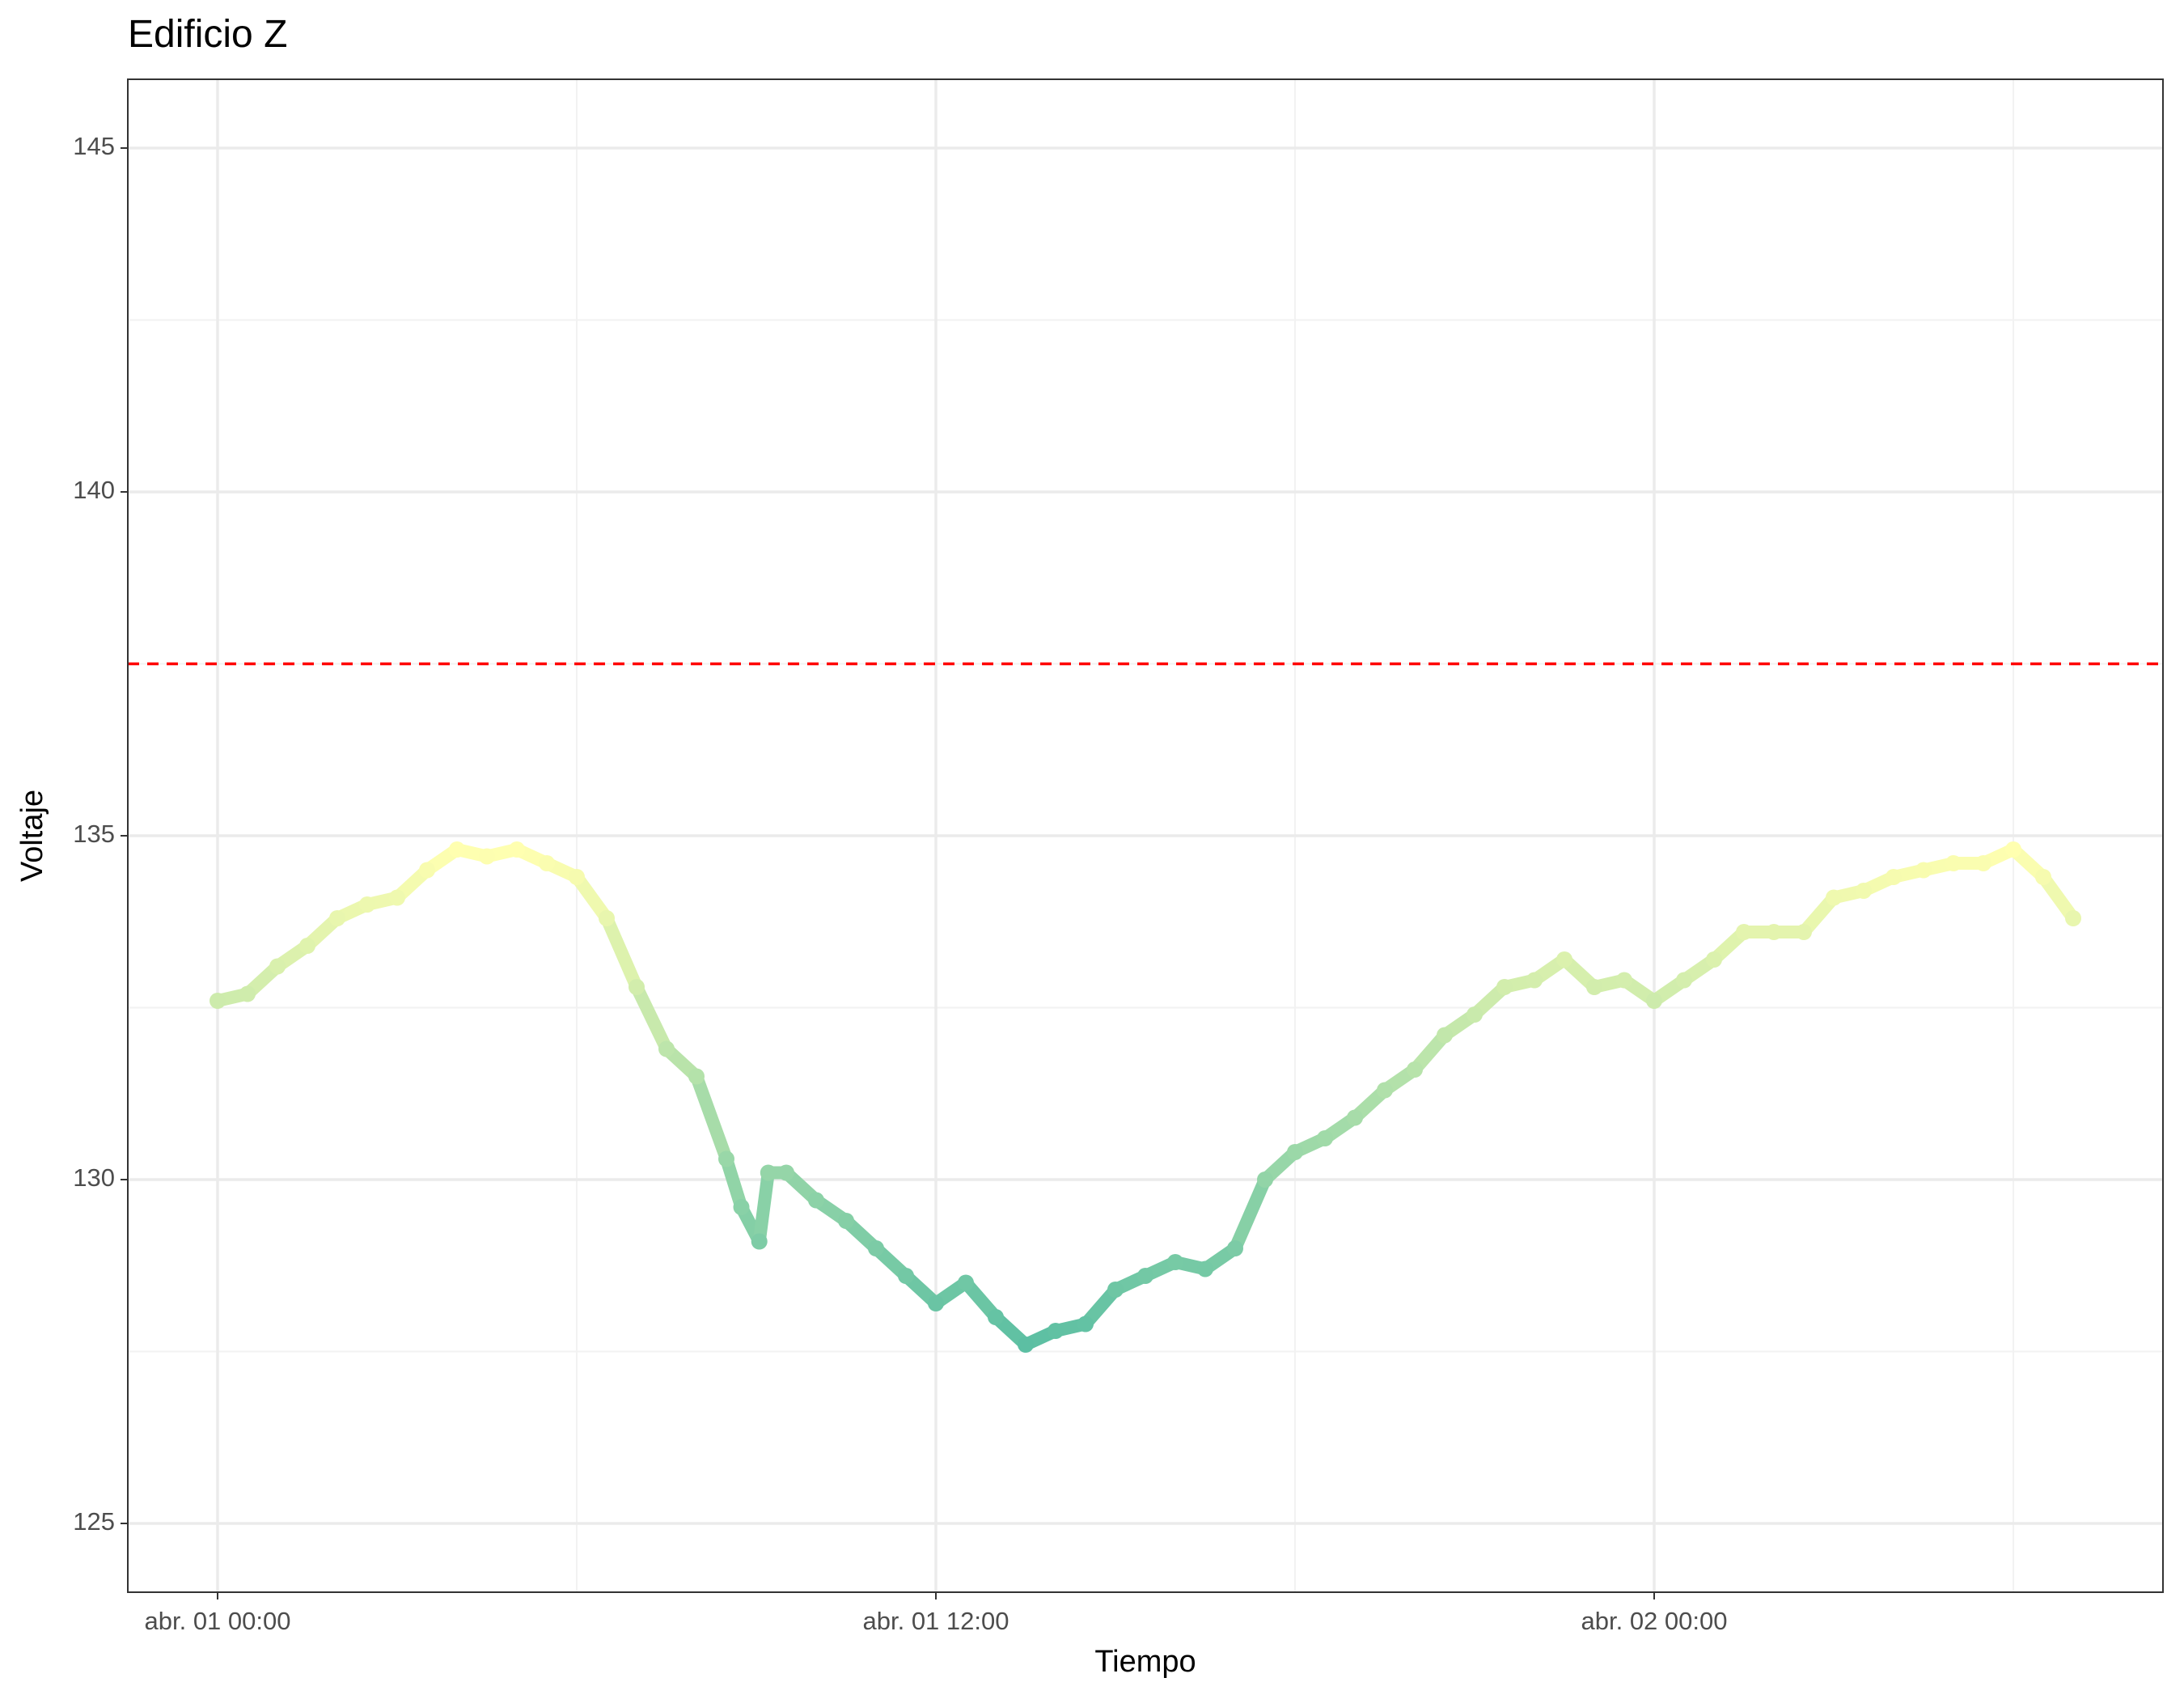 This screenshot has height=1699, width=2184. I want to click on y-axis-title: Voltaje, so click(32, 836).